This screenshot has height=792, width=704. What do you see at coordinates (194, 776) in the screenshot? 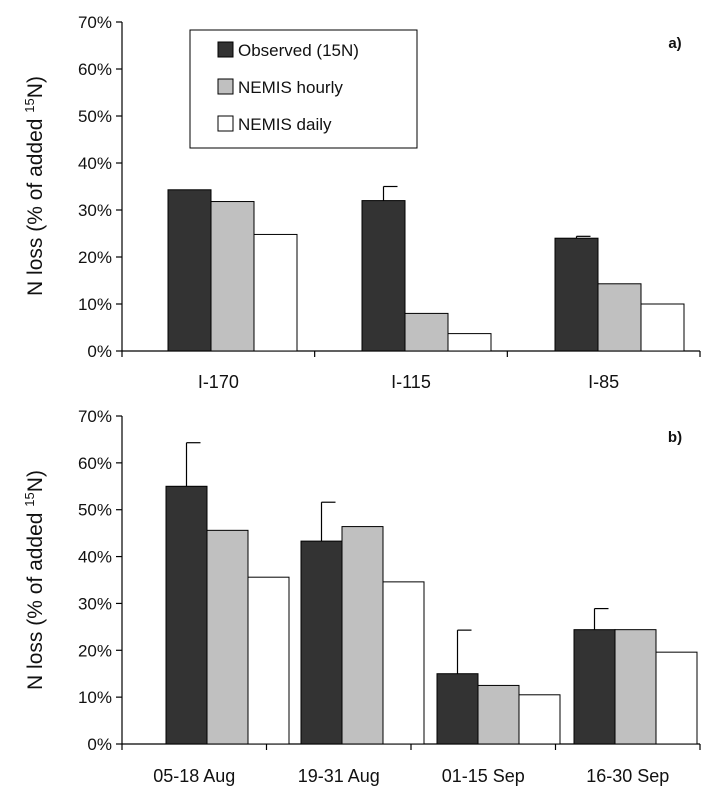
I see `x-category-label: 05-18 Aug` at bounding box center [194, 776].